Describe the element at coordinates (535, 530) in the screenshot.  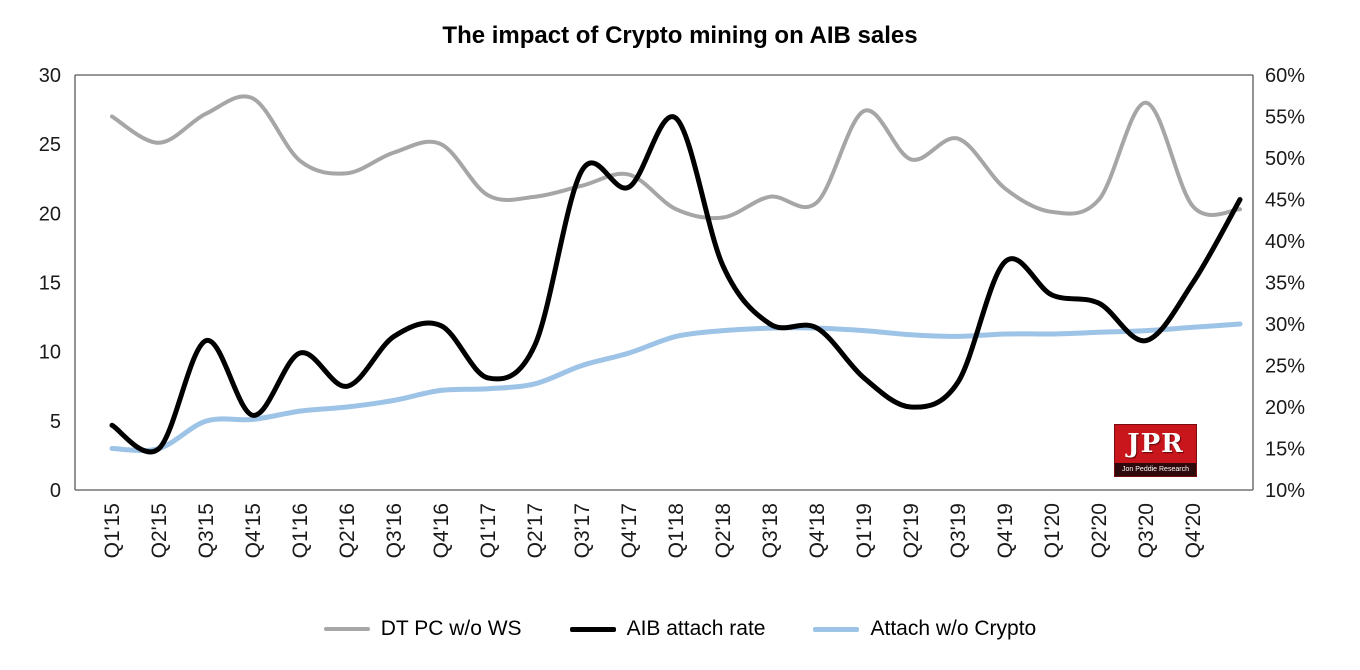
I see `svg-text: Q2'17` at that location.